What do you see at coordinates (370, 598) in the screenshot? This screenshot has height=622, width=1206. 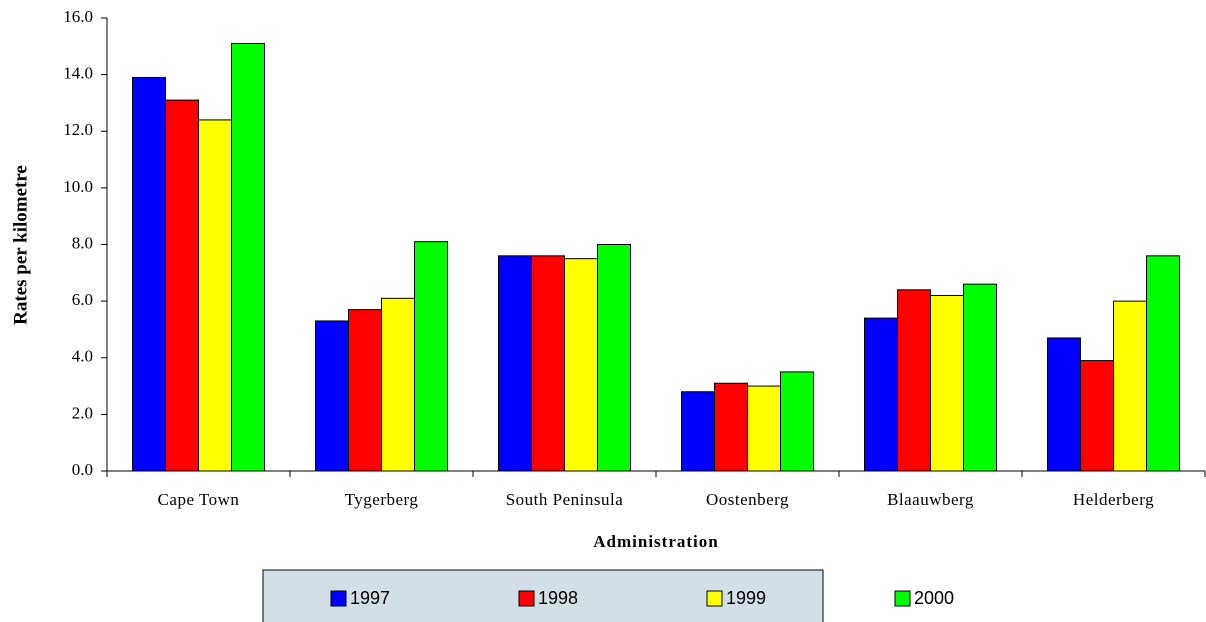 I see `legend-label: 1997` at bounding box center [370, 598].